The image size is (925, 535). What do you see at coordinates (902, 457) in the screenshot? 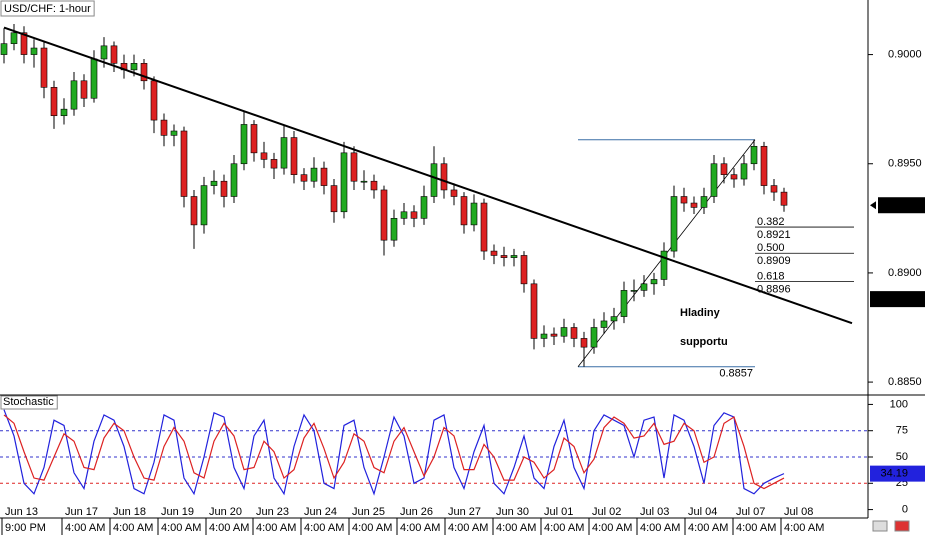
I see `y-tick-label: 50` at bounding box center [902, 457].